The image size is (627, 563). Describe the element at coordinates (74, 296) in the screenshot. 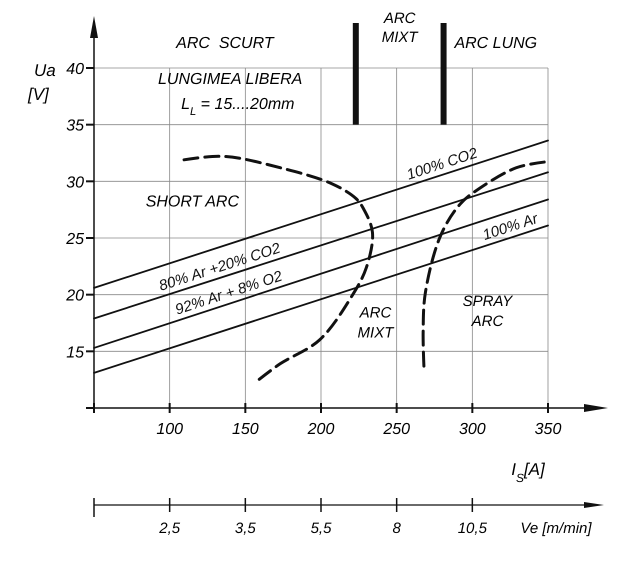

I see `y-tick-label: 20` at that location.